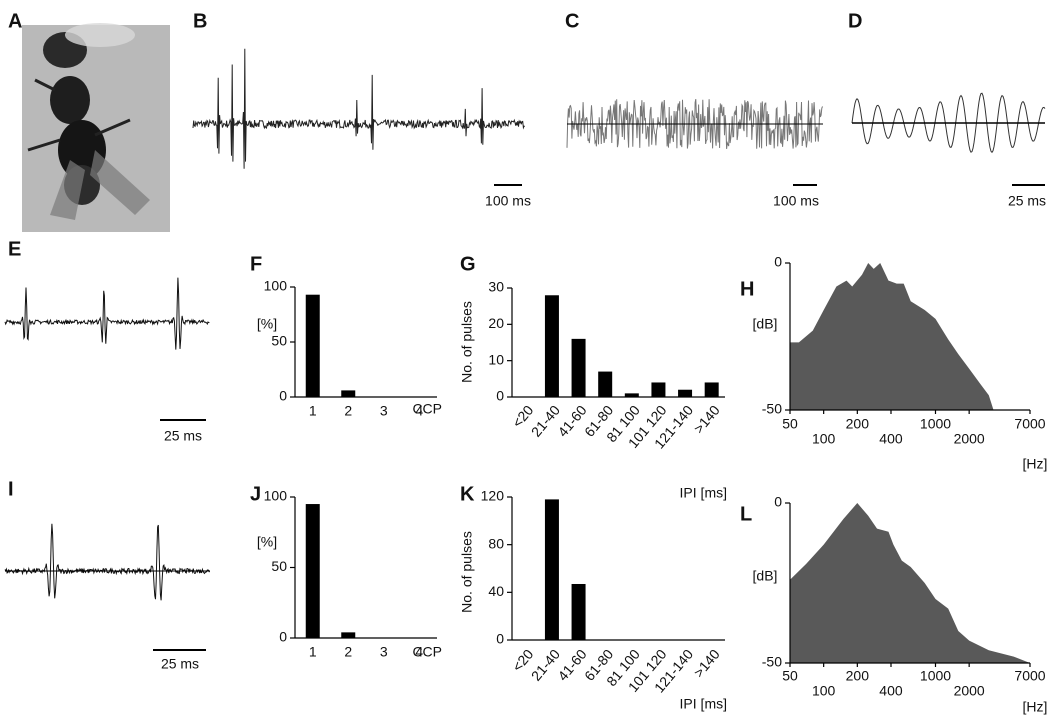 The image size is (1050, 723). Describe the element at coordinates (96, 127) in the screenshot. I see `photo` at that location.